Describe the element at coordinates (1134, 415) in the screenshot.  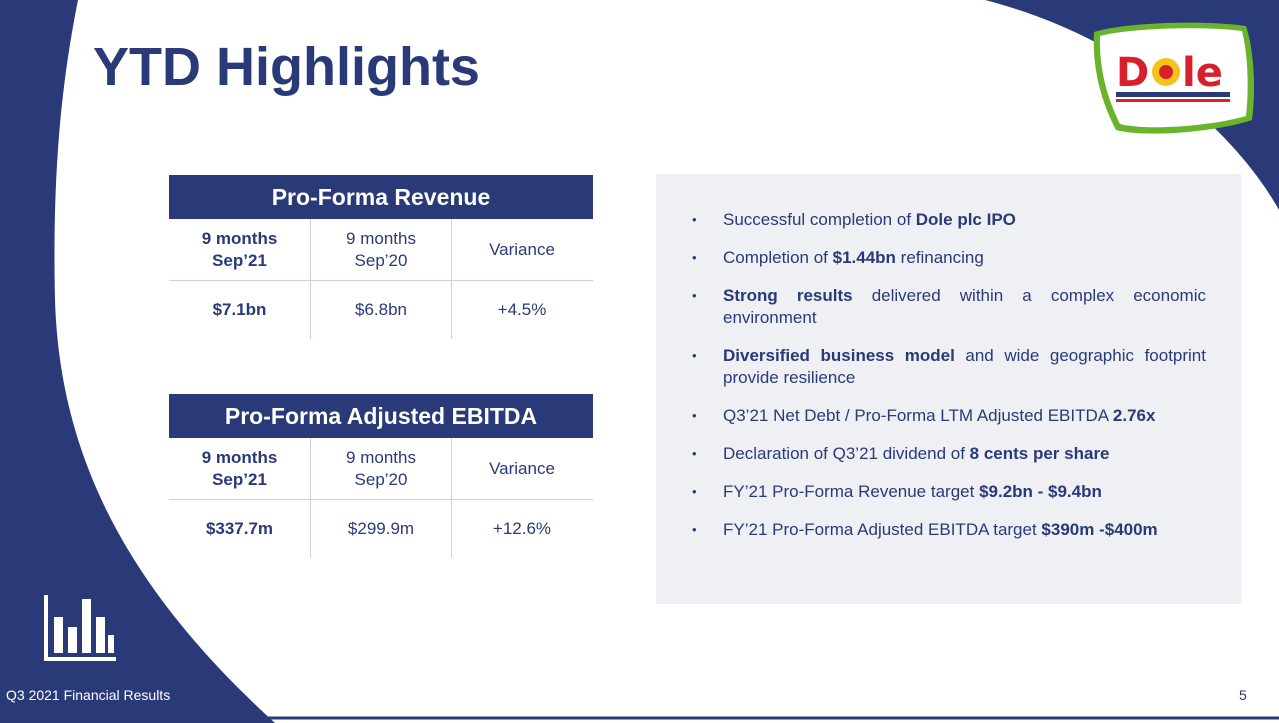
I see `bullet-emphasis: 2.76x` at that location.